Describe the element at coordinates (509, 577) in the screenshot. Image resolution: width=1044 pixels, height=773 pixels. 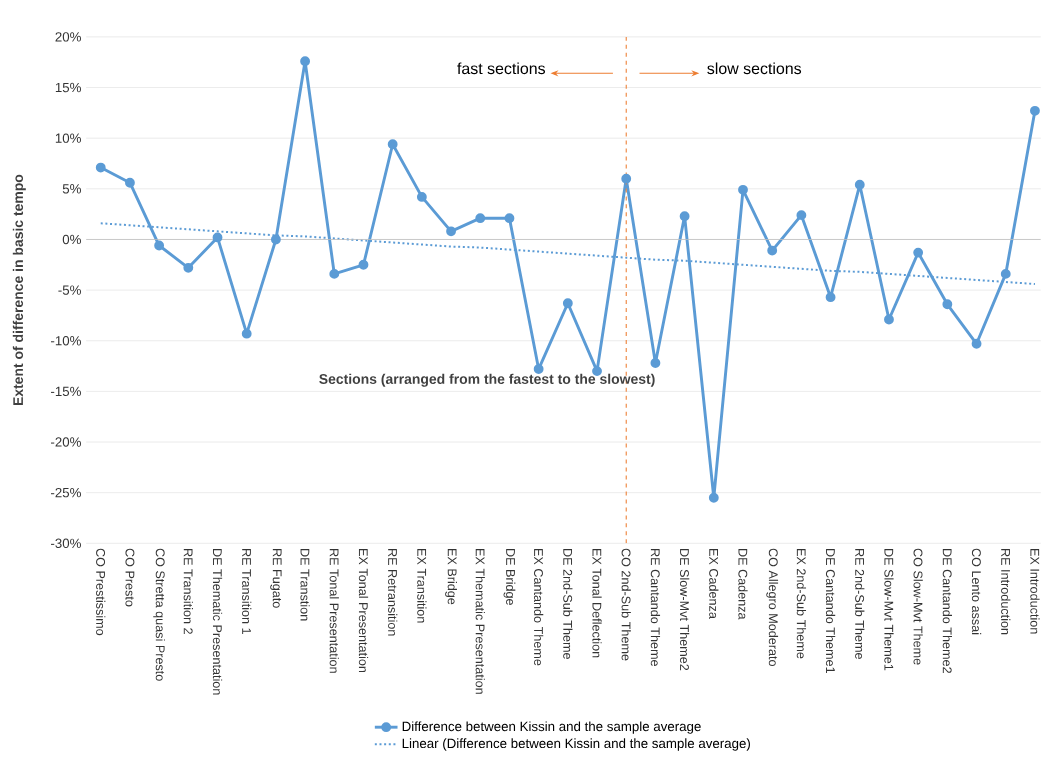
I see `x-tick-label: DE Bridge` at that location.